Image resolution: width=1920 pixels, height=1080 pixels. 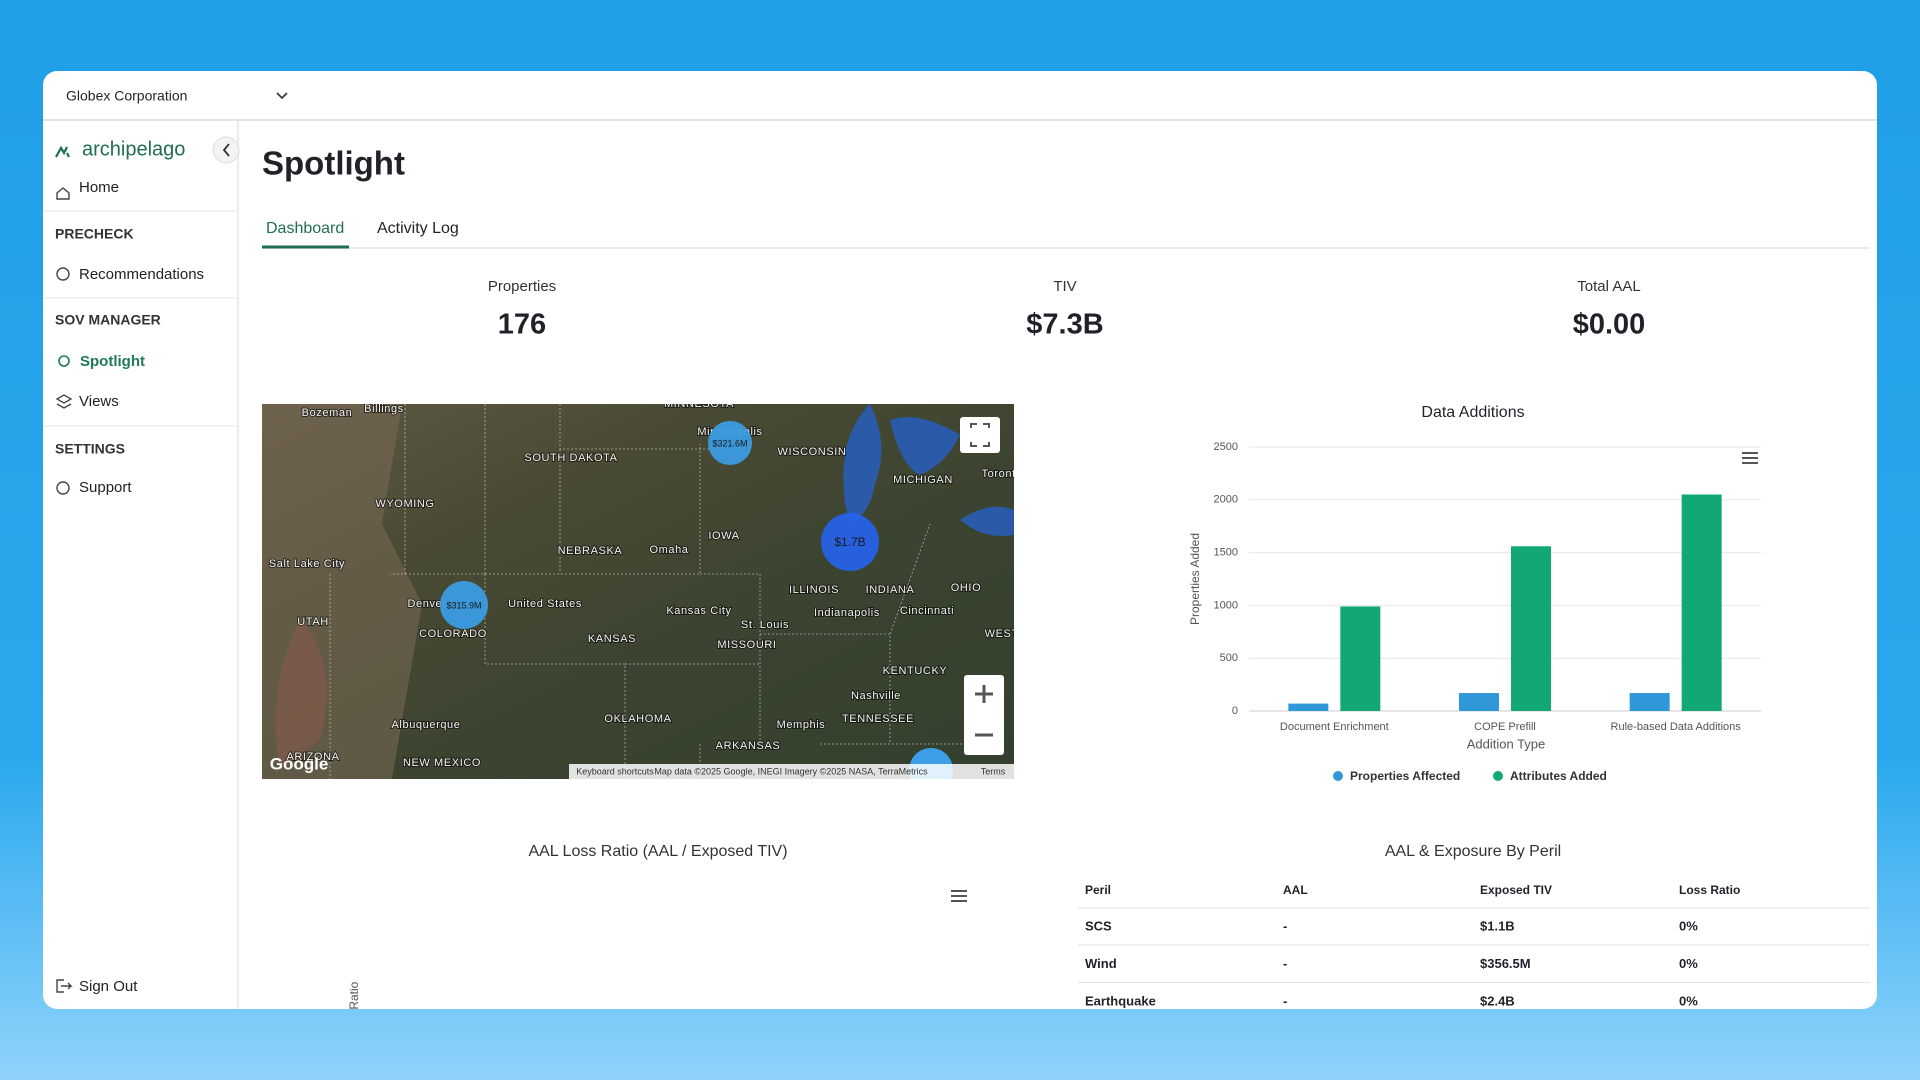 I want to click on map-label: KANSAS, so click(x=612, y=639).